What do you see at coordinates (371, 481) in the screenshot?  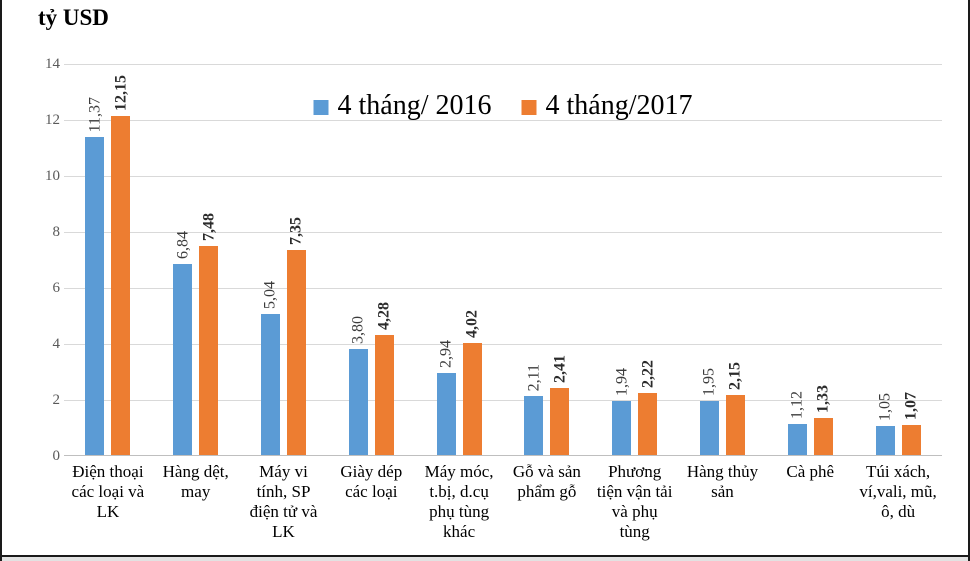 I see `x-axis-category-label: Giày dép các loại` at bounding box center [371, 481].